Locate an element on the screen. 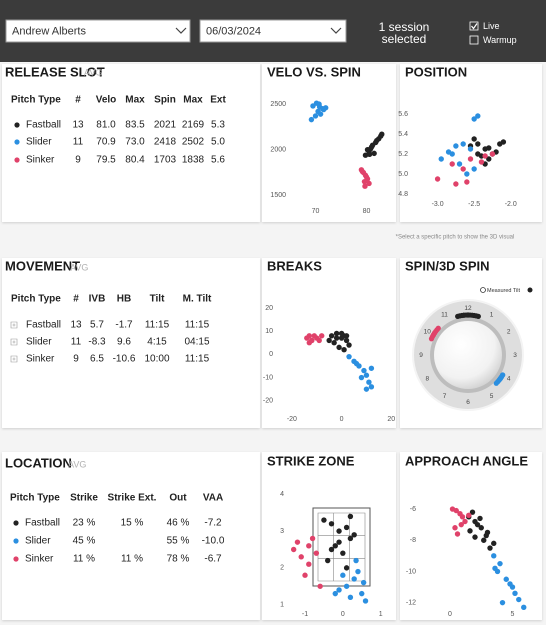 The height and width of the screenshot is (625, 546). table-cell: 1838 is located at coordinates (193, 160).